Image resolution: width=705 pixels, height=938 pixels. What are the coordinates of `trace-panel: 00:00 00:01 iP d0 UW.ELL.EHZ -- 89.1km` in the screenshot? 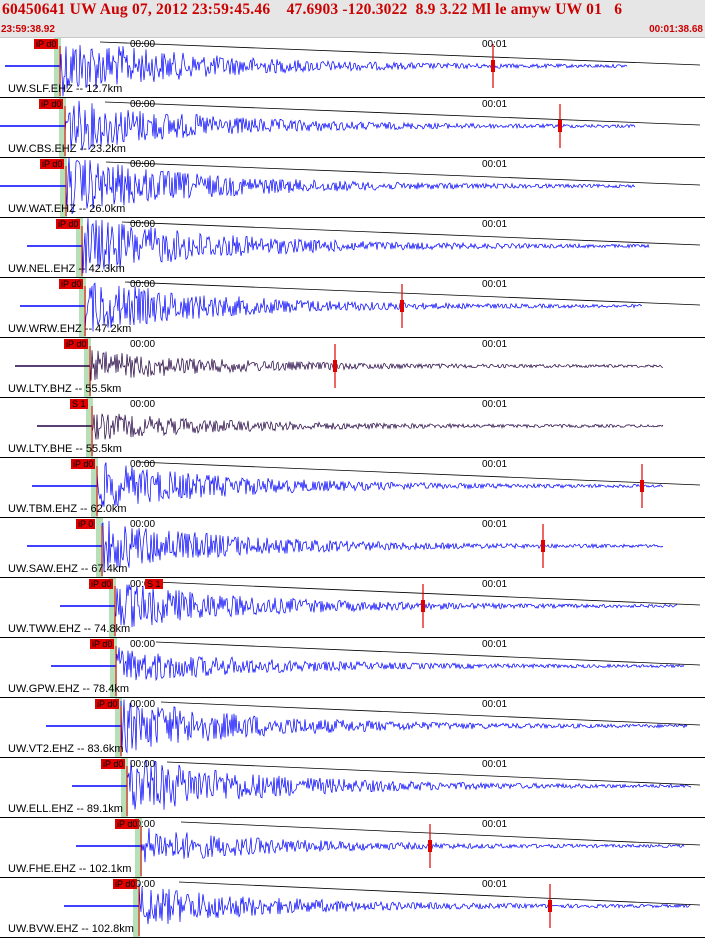 It's located at (352, 788).